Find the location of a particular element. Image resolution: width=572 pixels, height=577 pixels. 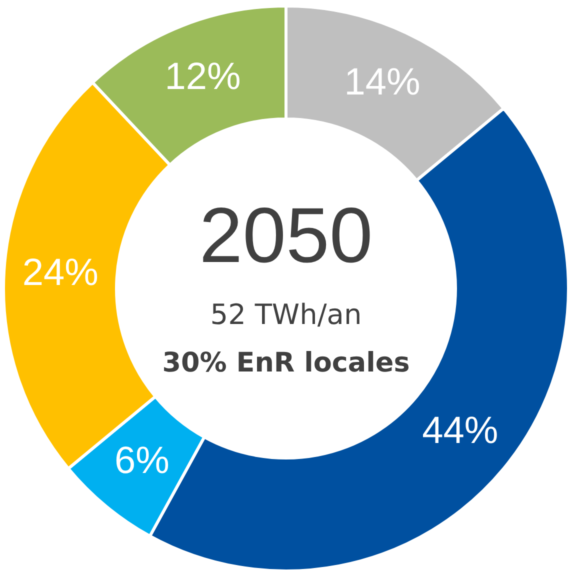

text: 30% EnR locales is located at coordinates (286, 363).